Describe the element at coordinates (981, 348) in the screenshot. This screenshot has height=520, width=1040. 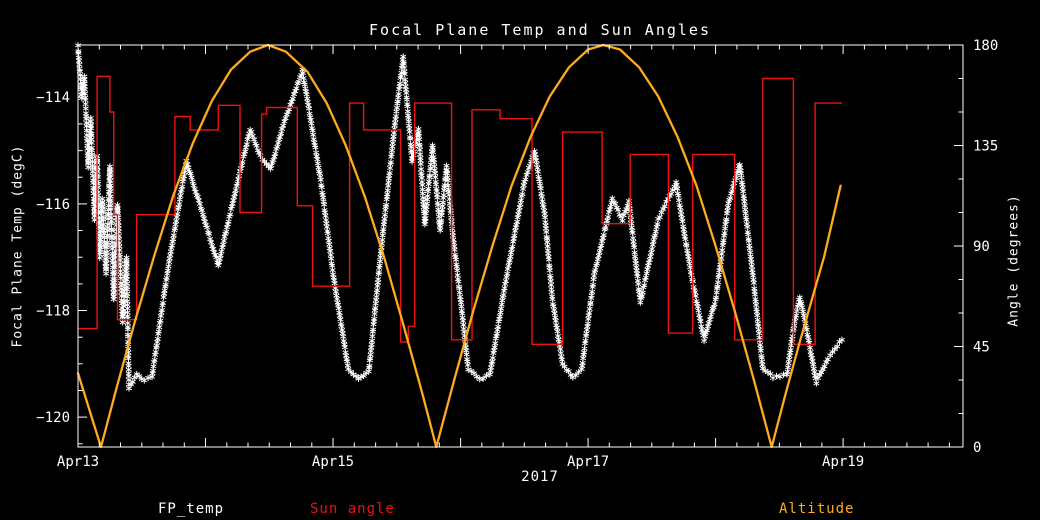
I see `y-right-tick-label: 45` at that location.